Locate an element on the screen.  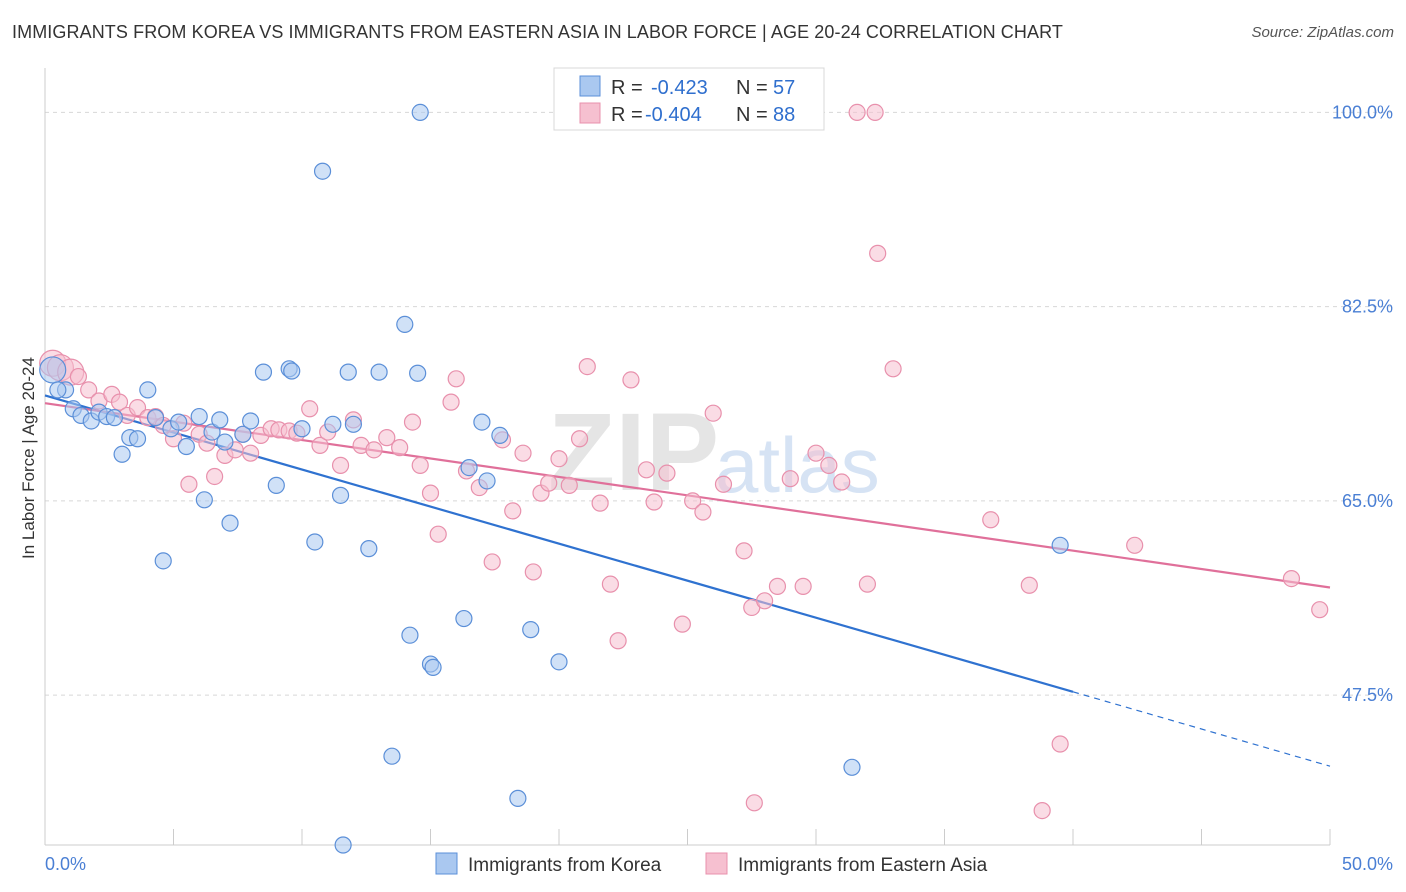
series-swatch-korea is located at coordinates (446, 863).